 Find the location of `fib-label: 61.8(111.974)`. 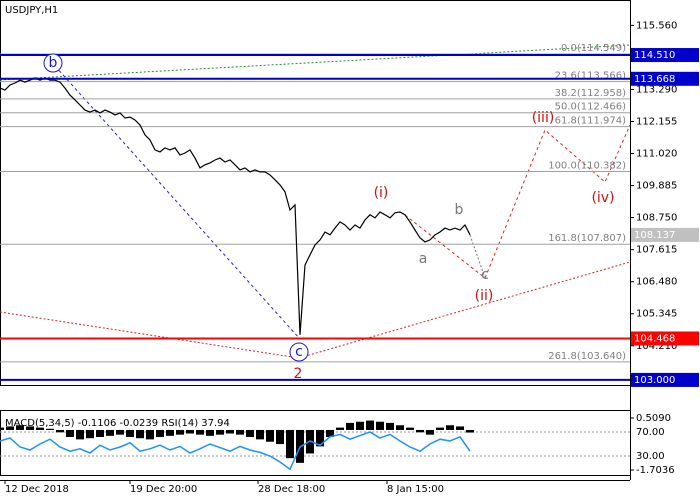

fib-label: 61.8(111.974) is located at coordinates (591, 121).